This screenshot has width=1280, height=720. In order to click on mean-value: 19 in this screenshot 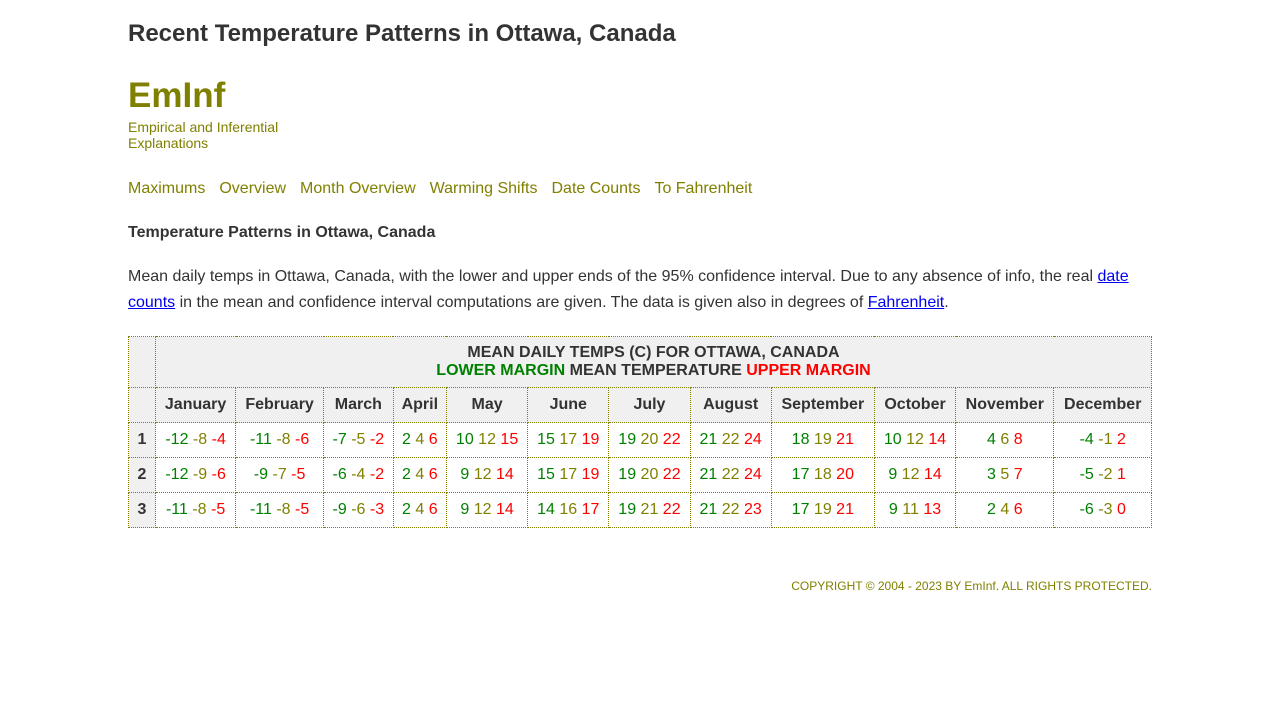, I will do `click(822, 509)`.